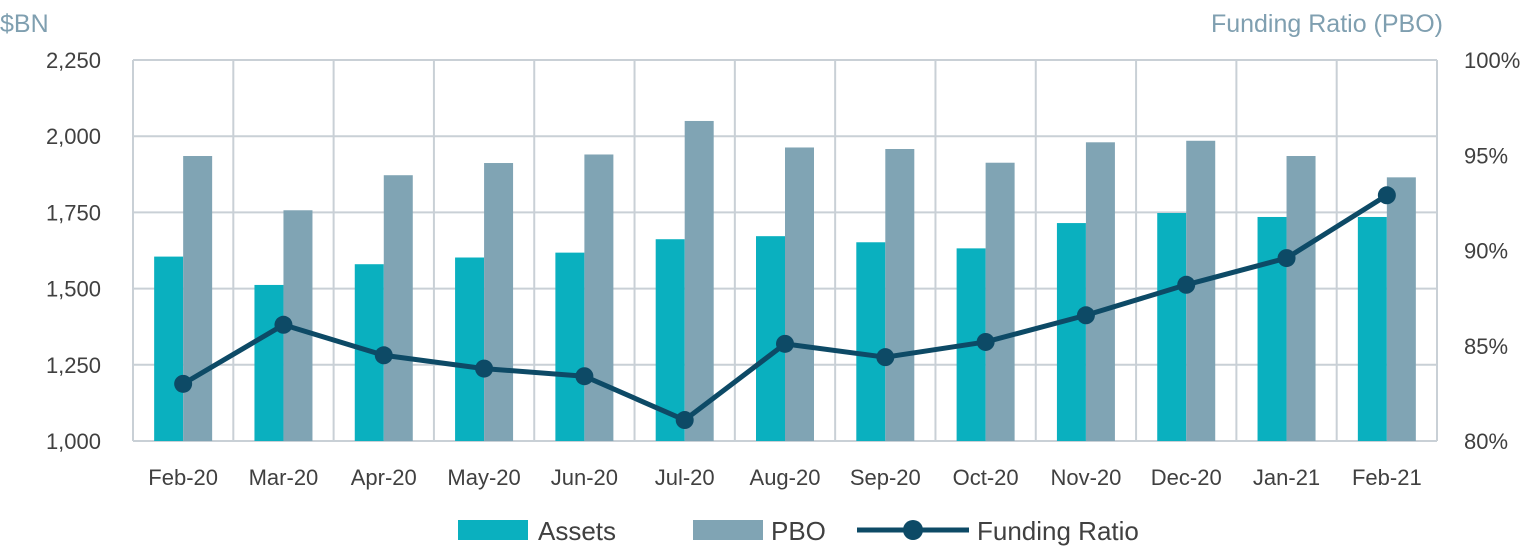 The width and height of the screenshot is (1540, 554). Describe the element at coordinates (73, 441) in the screenshot. I see `left-tick-label: 1,000` at that location.